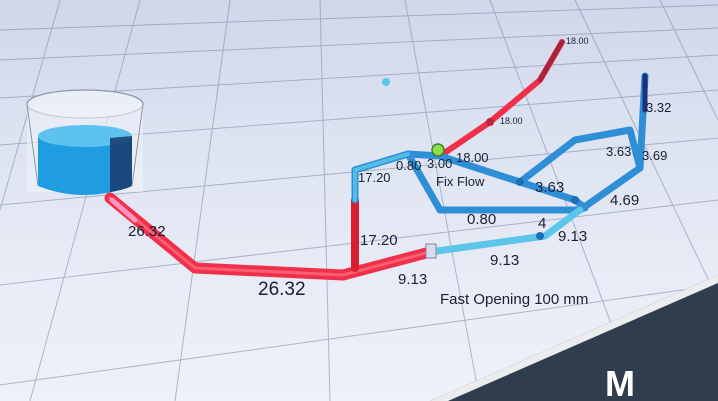  I want to click on label-pipe-right-c: 3.69, so click(654, 155).